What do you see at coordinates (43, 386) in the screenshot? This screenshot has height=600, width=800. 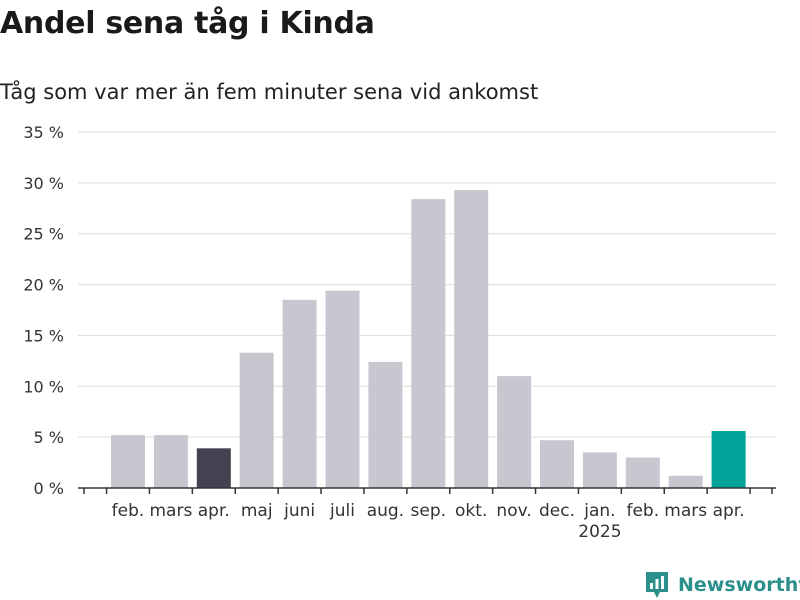 I see `y-tick-label: 10 %` at bounding box center [43, 386].